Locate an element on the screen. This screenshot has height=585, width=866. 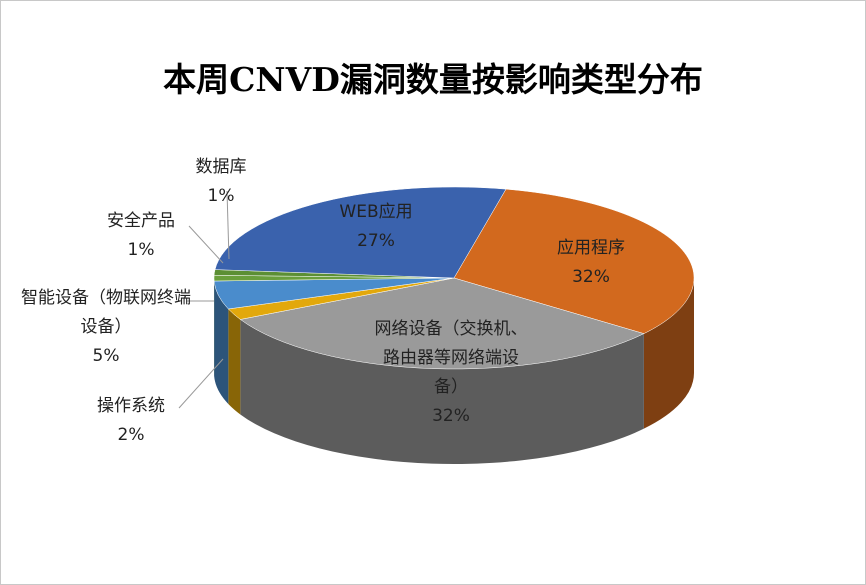
category-label: WEB应用 is located at coordinates (376, 212).